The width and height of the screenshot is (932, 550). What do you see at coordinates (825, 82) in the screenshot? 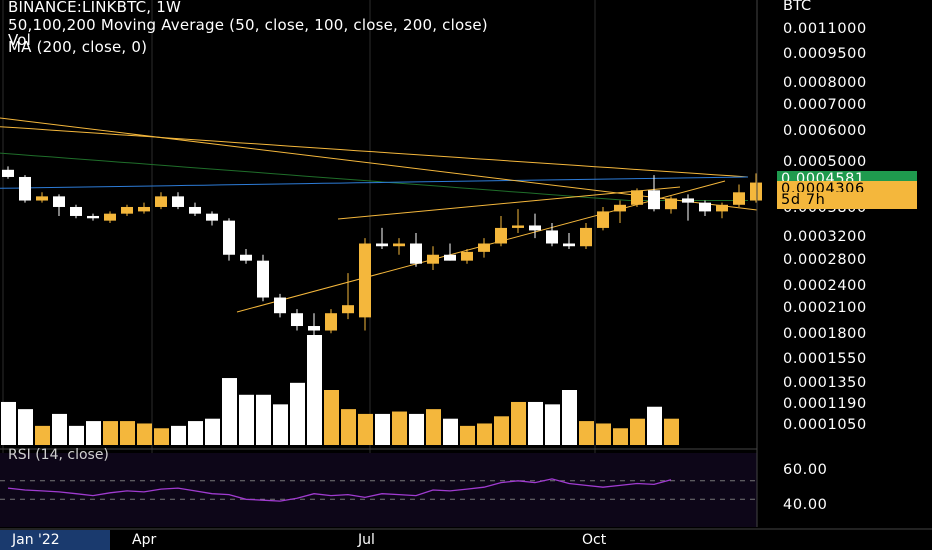
I see `price-axis-label: 0.0008000` at bounding box center [825, 82].